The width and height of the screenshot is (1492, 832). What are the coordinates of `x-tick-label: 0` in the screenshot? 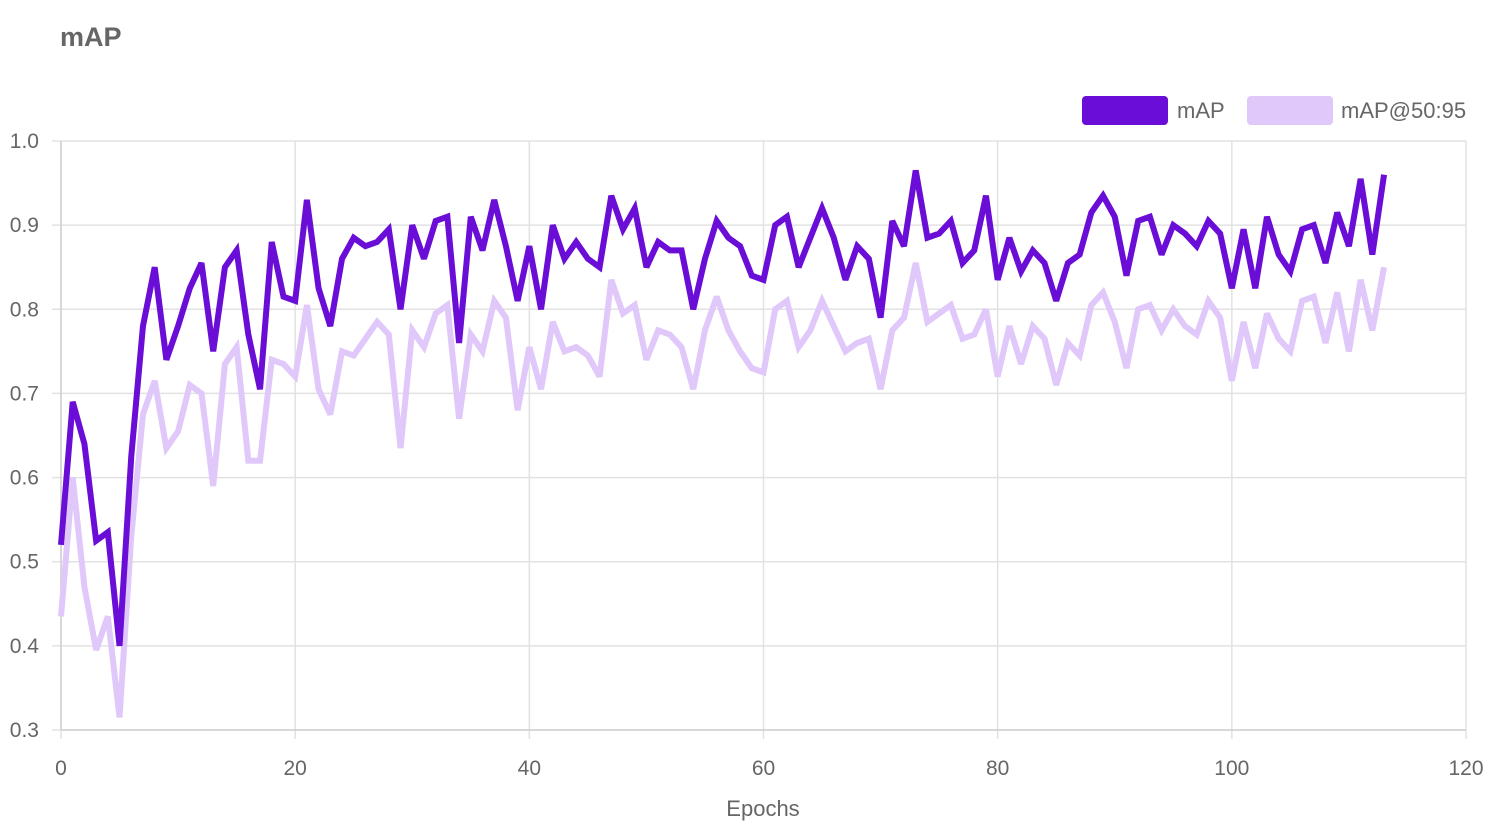 It's located at (61, 768).